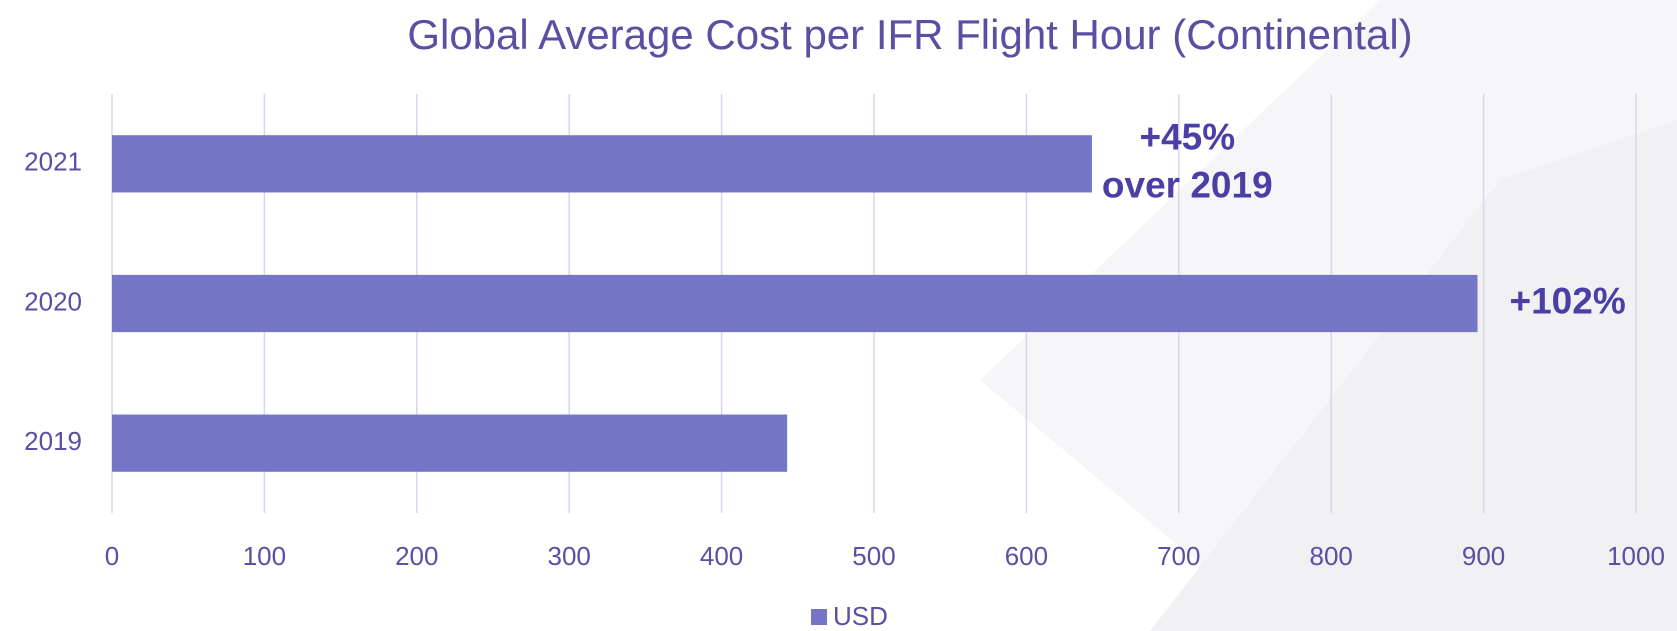 This screenshot has height=631, width=1677. I want to click on x-tick-label: 0, so click(112, 556).